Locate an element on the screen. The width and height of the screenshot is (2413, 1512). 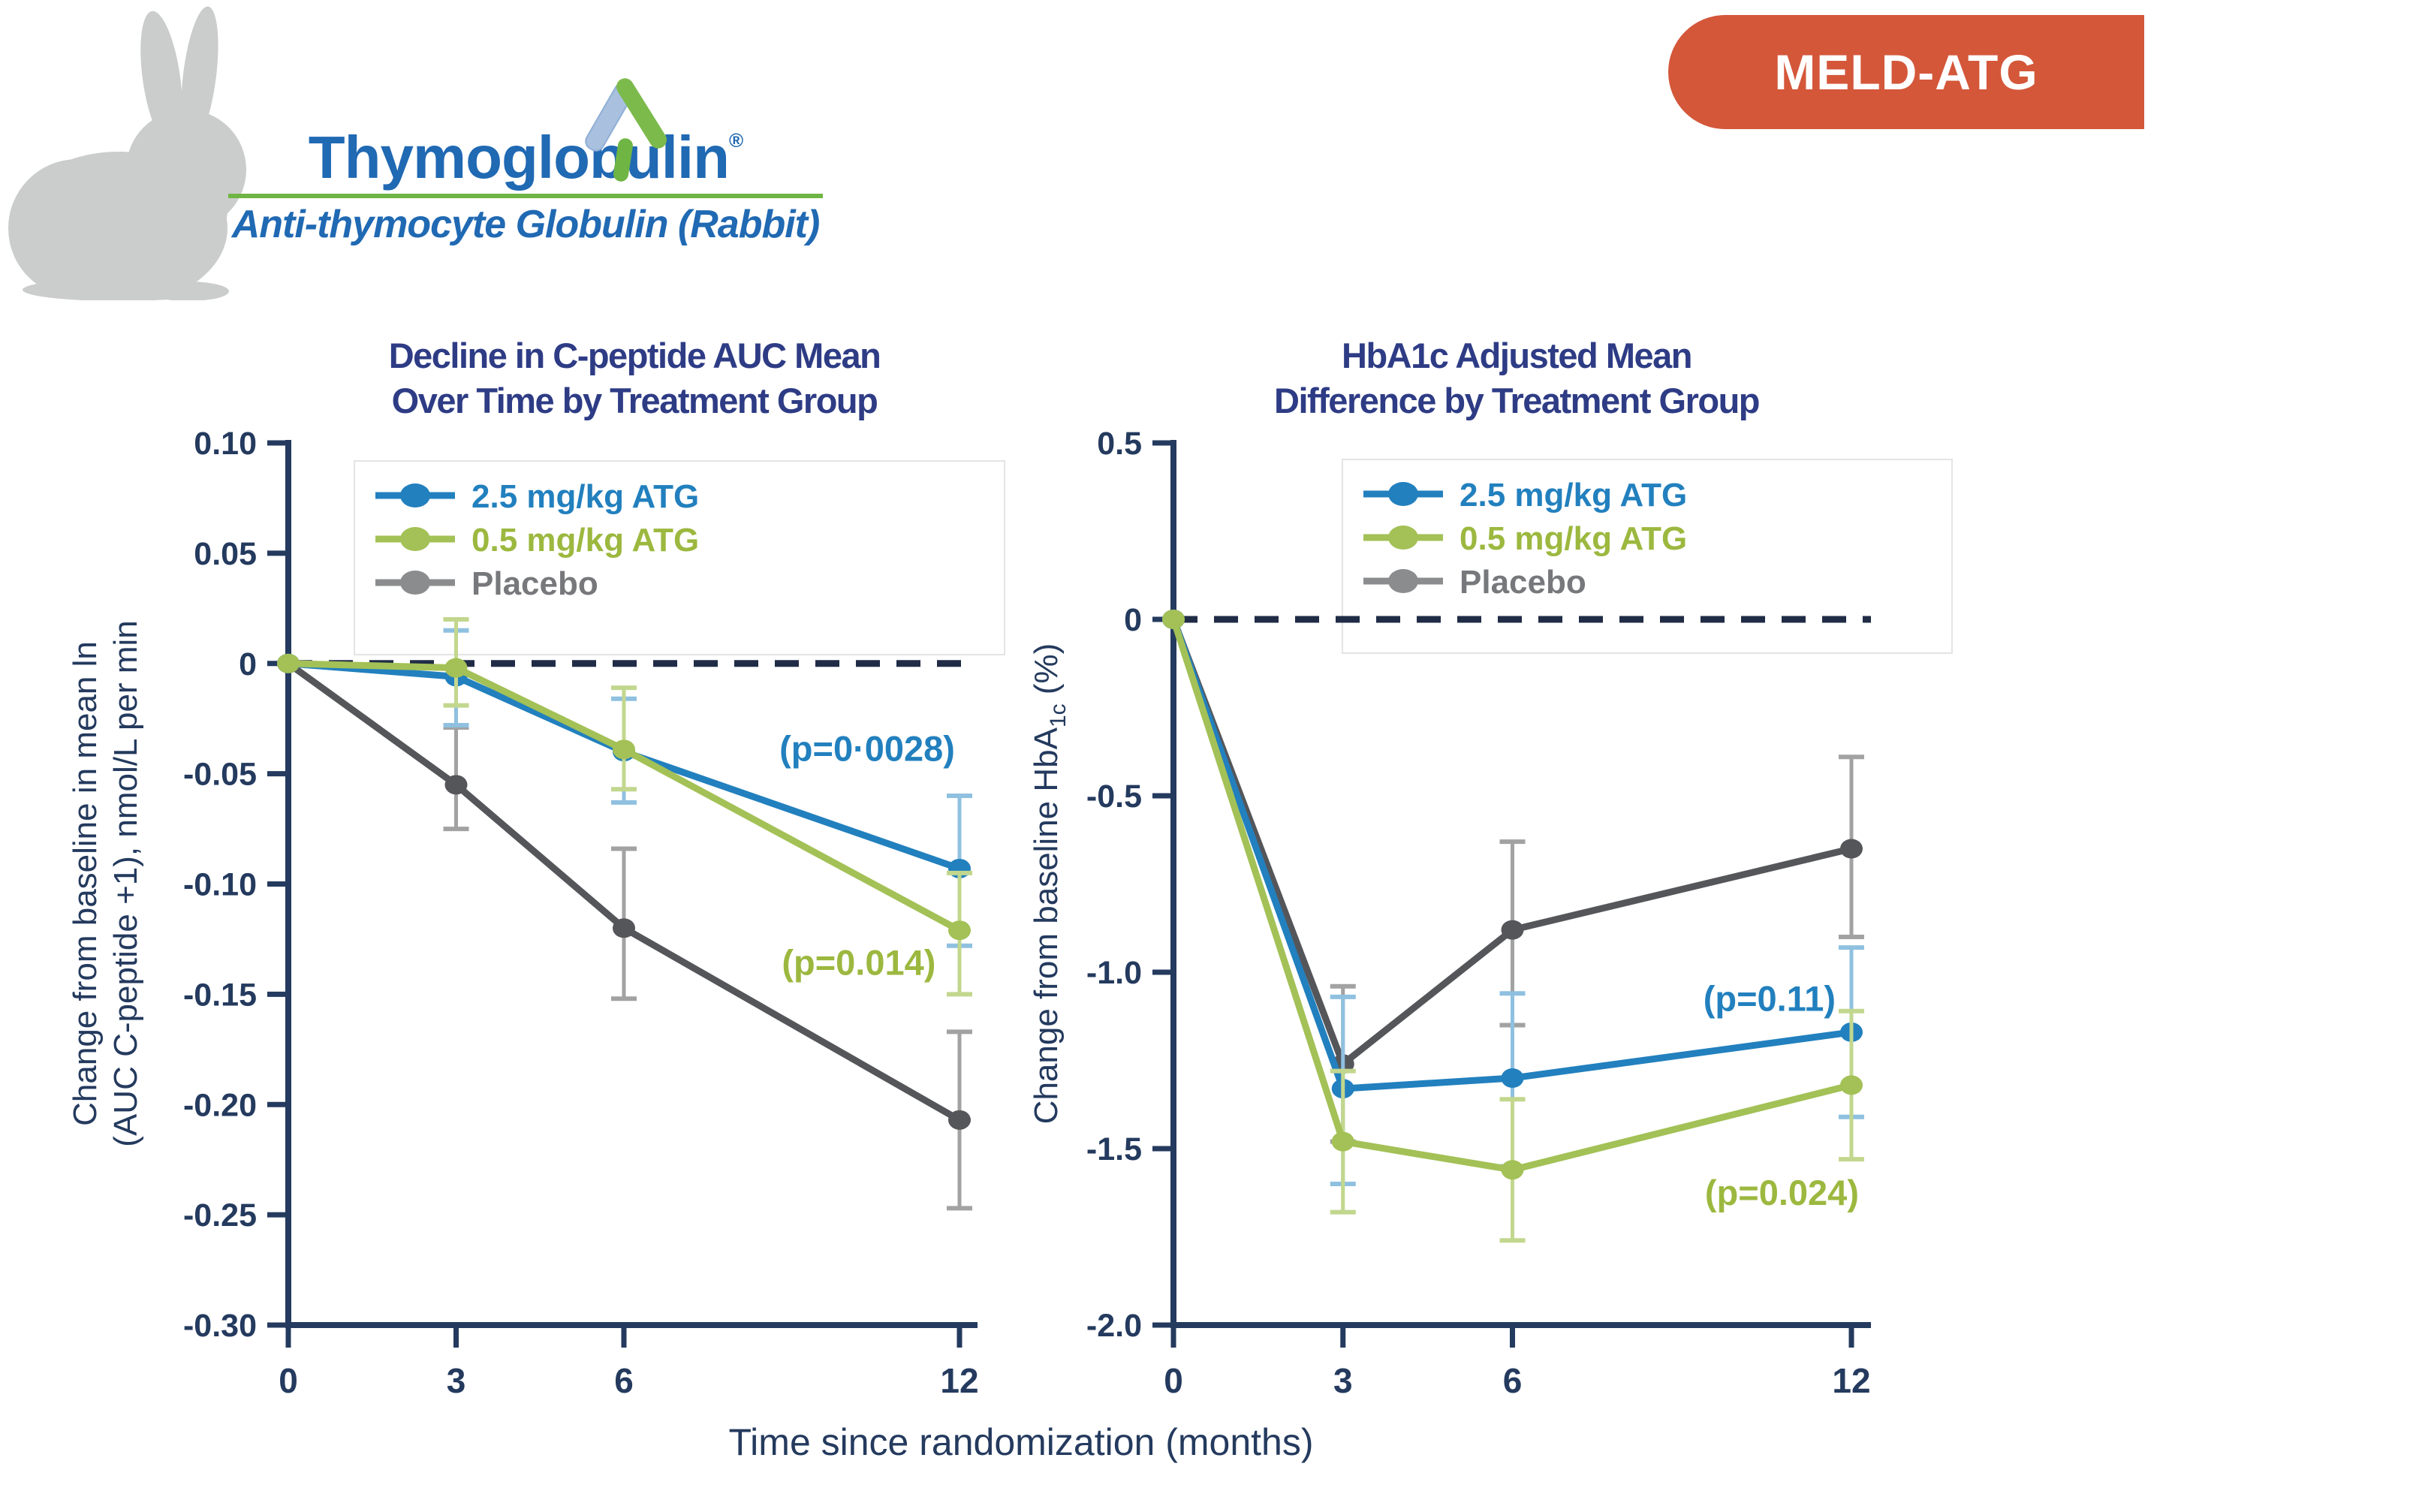
brand-name: Thymoglobulin® is located at coordinates (525, 131).